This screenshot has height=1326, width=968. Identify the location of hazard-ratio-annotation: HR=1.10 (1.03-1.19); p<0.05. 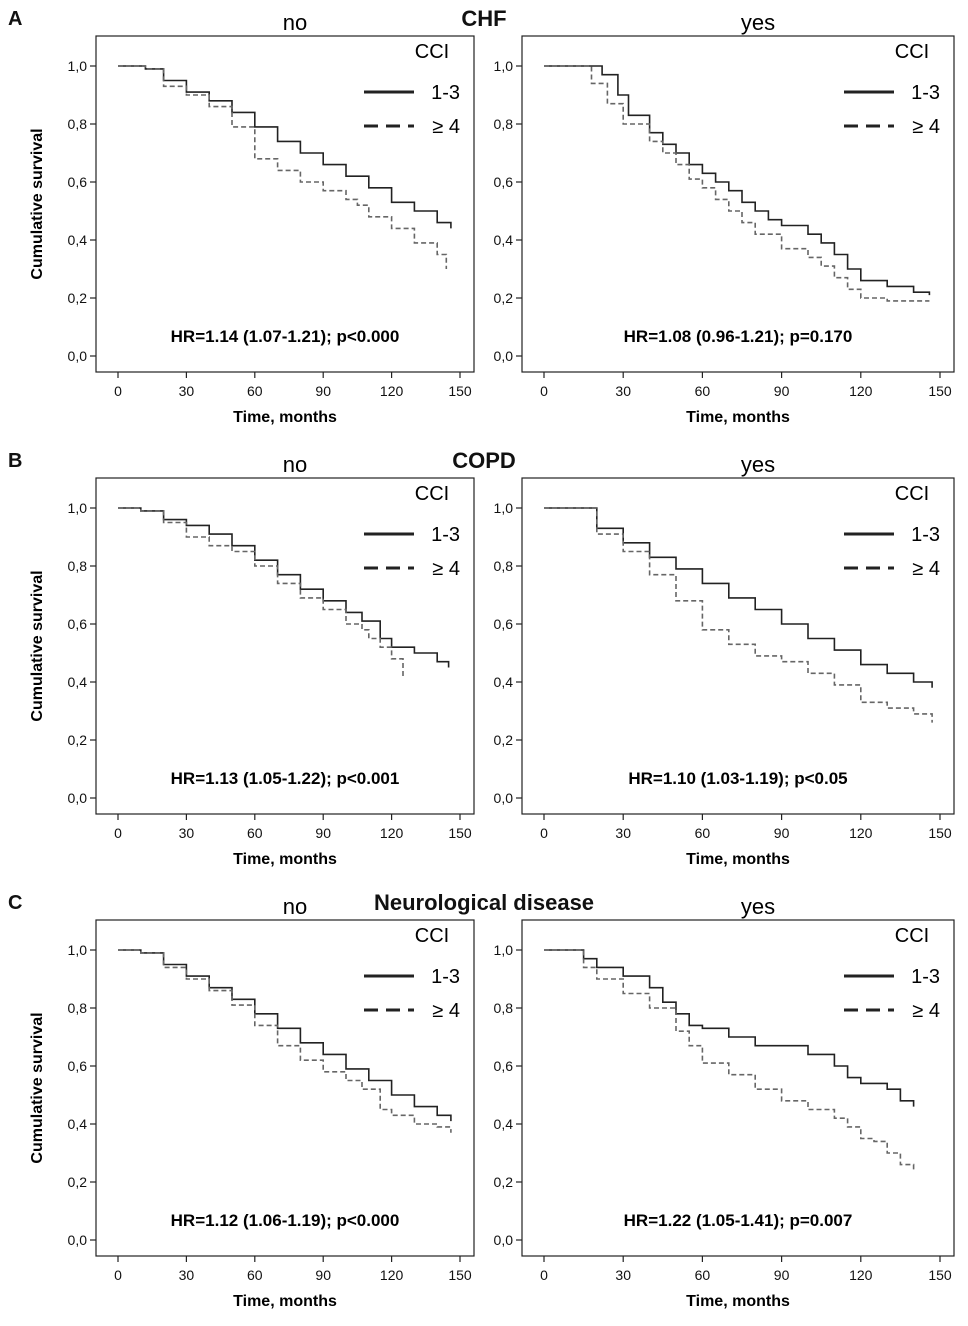
(737, 778).